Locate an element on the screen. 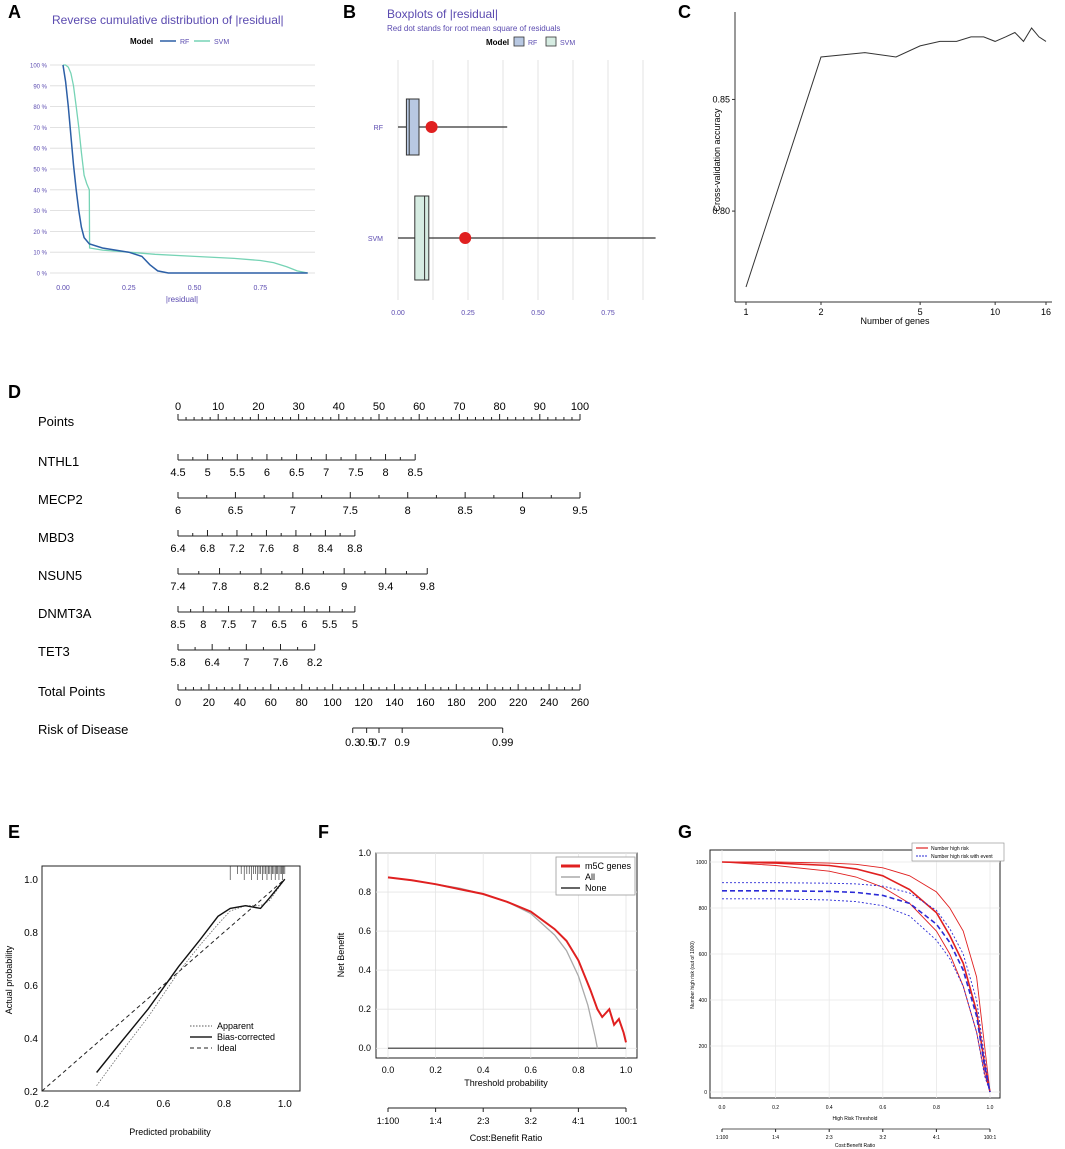  cost-benefit-tick-label: 4:1 is located at coordinates (578, 1121).